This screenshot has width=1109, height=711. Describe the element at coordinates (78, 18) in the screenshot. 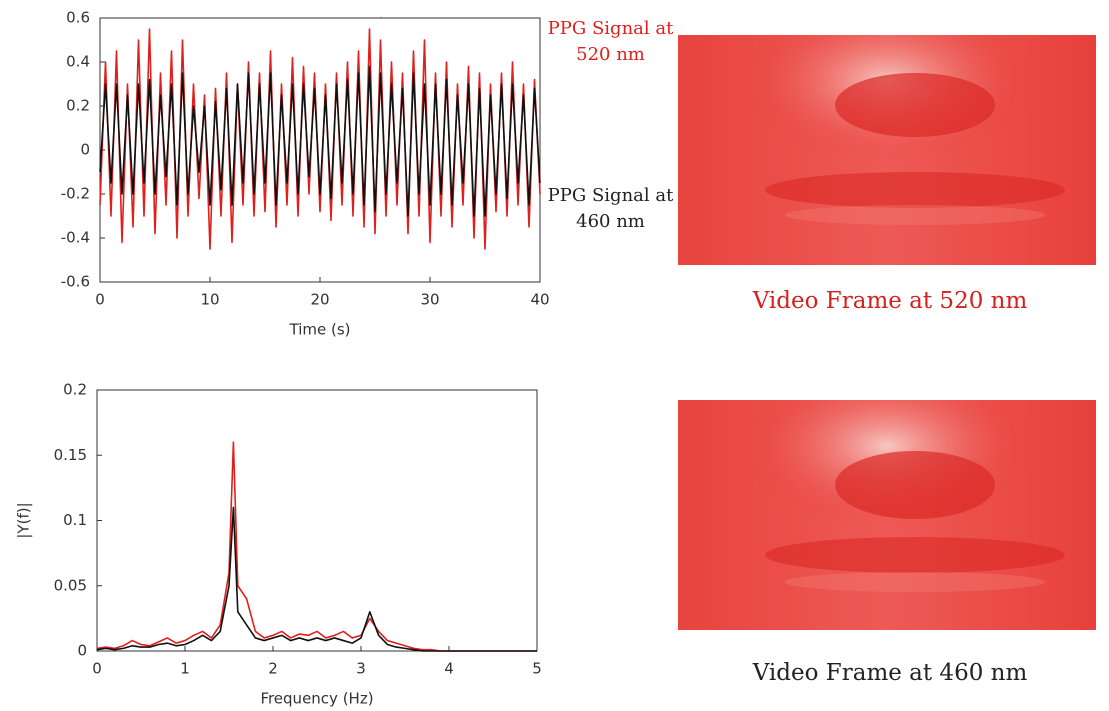

I see `y-tick-label: 0.6` at that location.